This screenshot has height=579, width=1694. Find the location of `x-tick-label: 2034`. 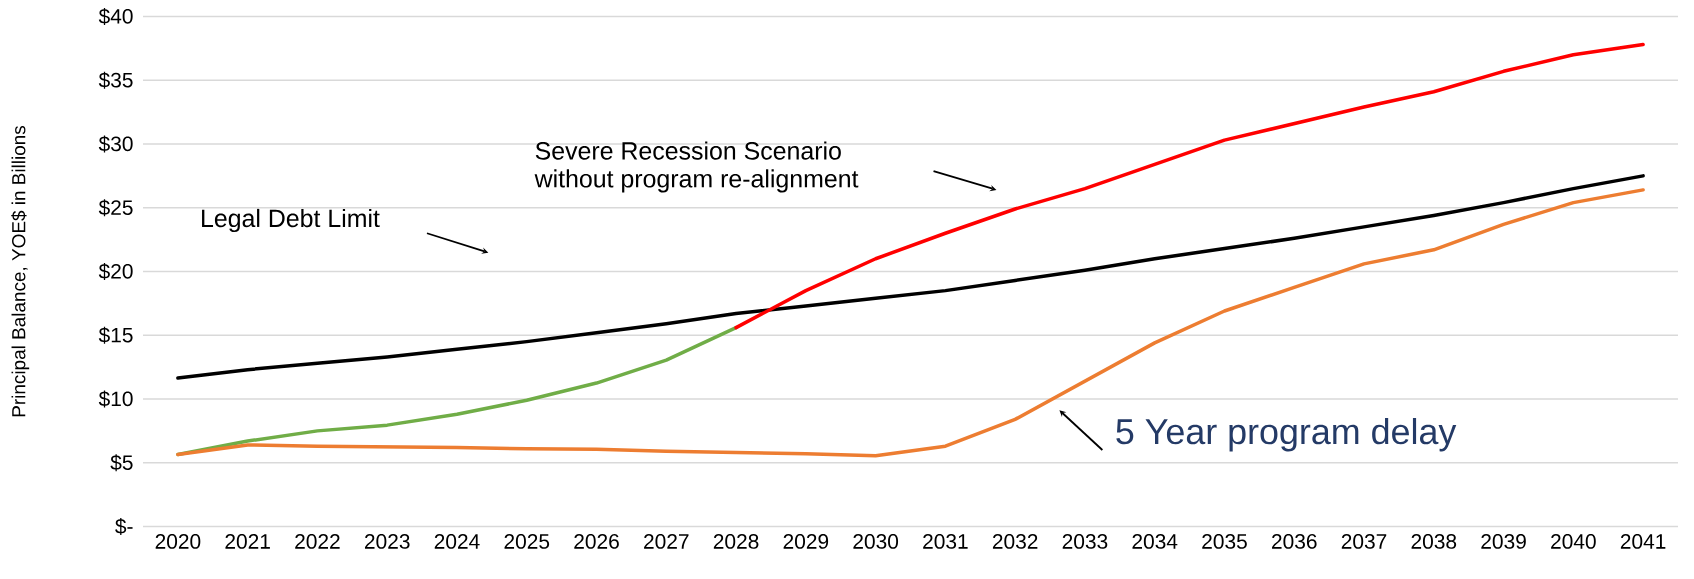

x-tick-label: 2034 is located at coordinates (1155, 541).